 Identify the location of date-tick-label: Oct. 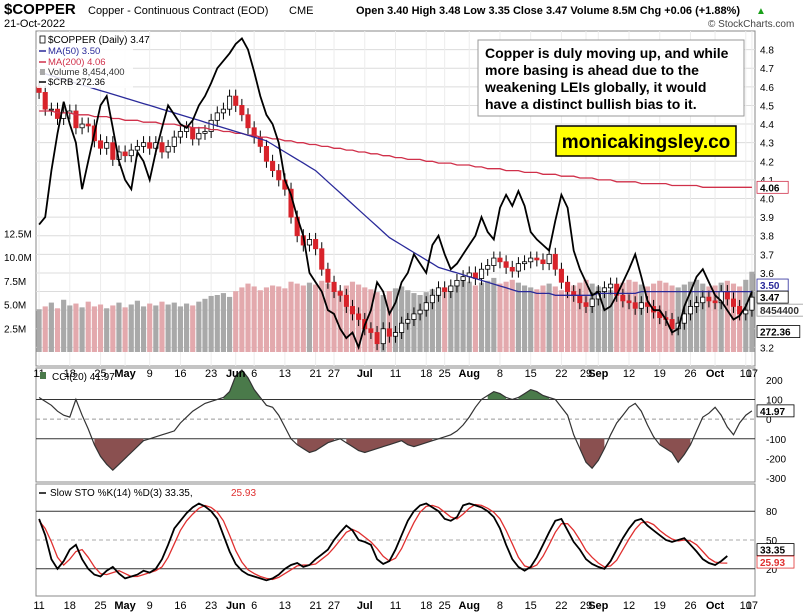
(715, 374).